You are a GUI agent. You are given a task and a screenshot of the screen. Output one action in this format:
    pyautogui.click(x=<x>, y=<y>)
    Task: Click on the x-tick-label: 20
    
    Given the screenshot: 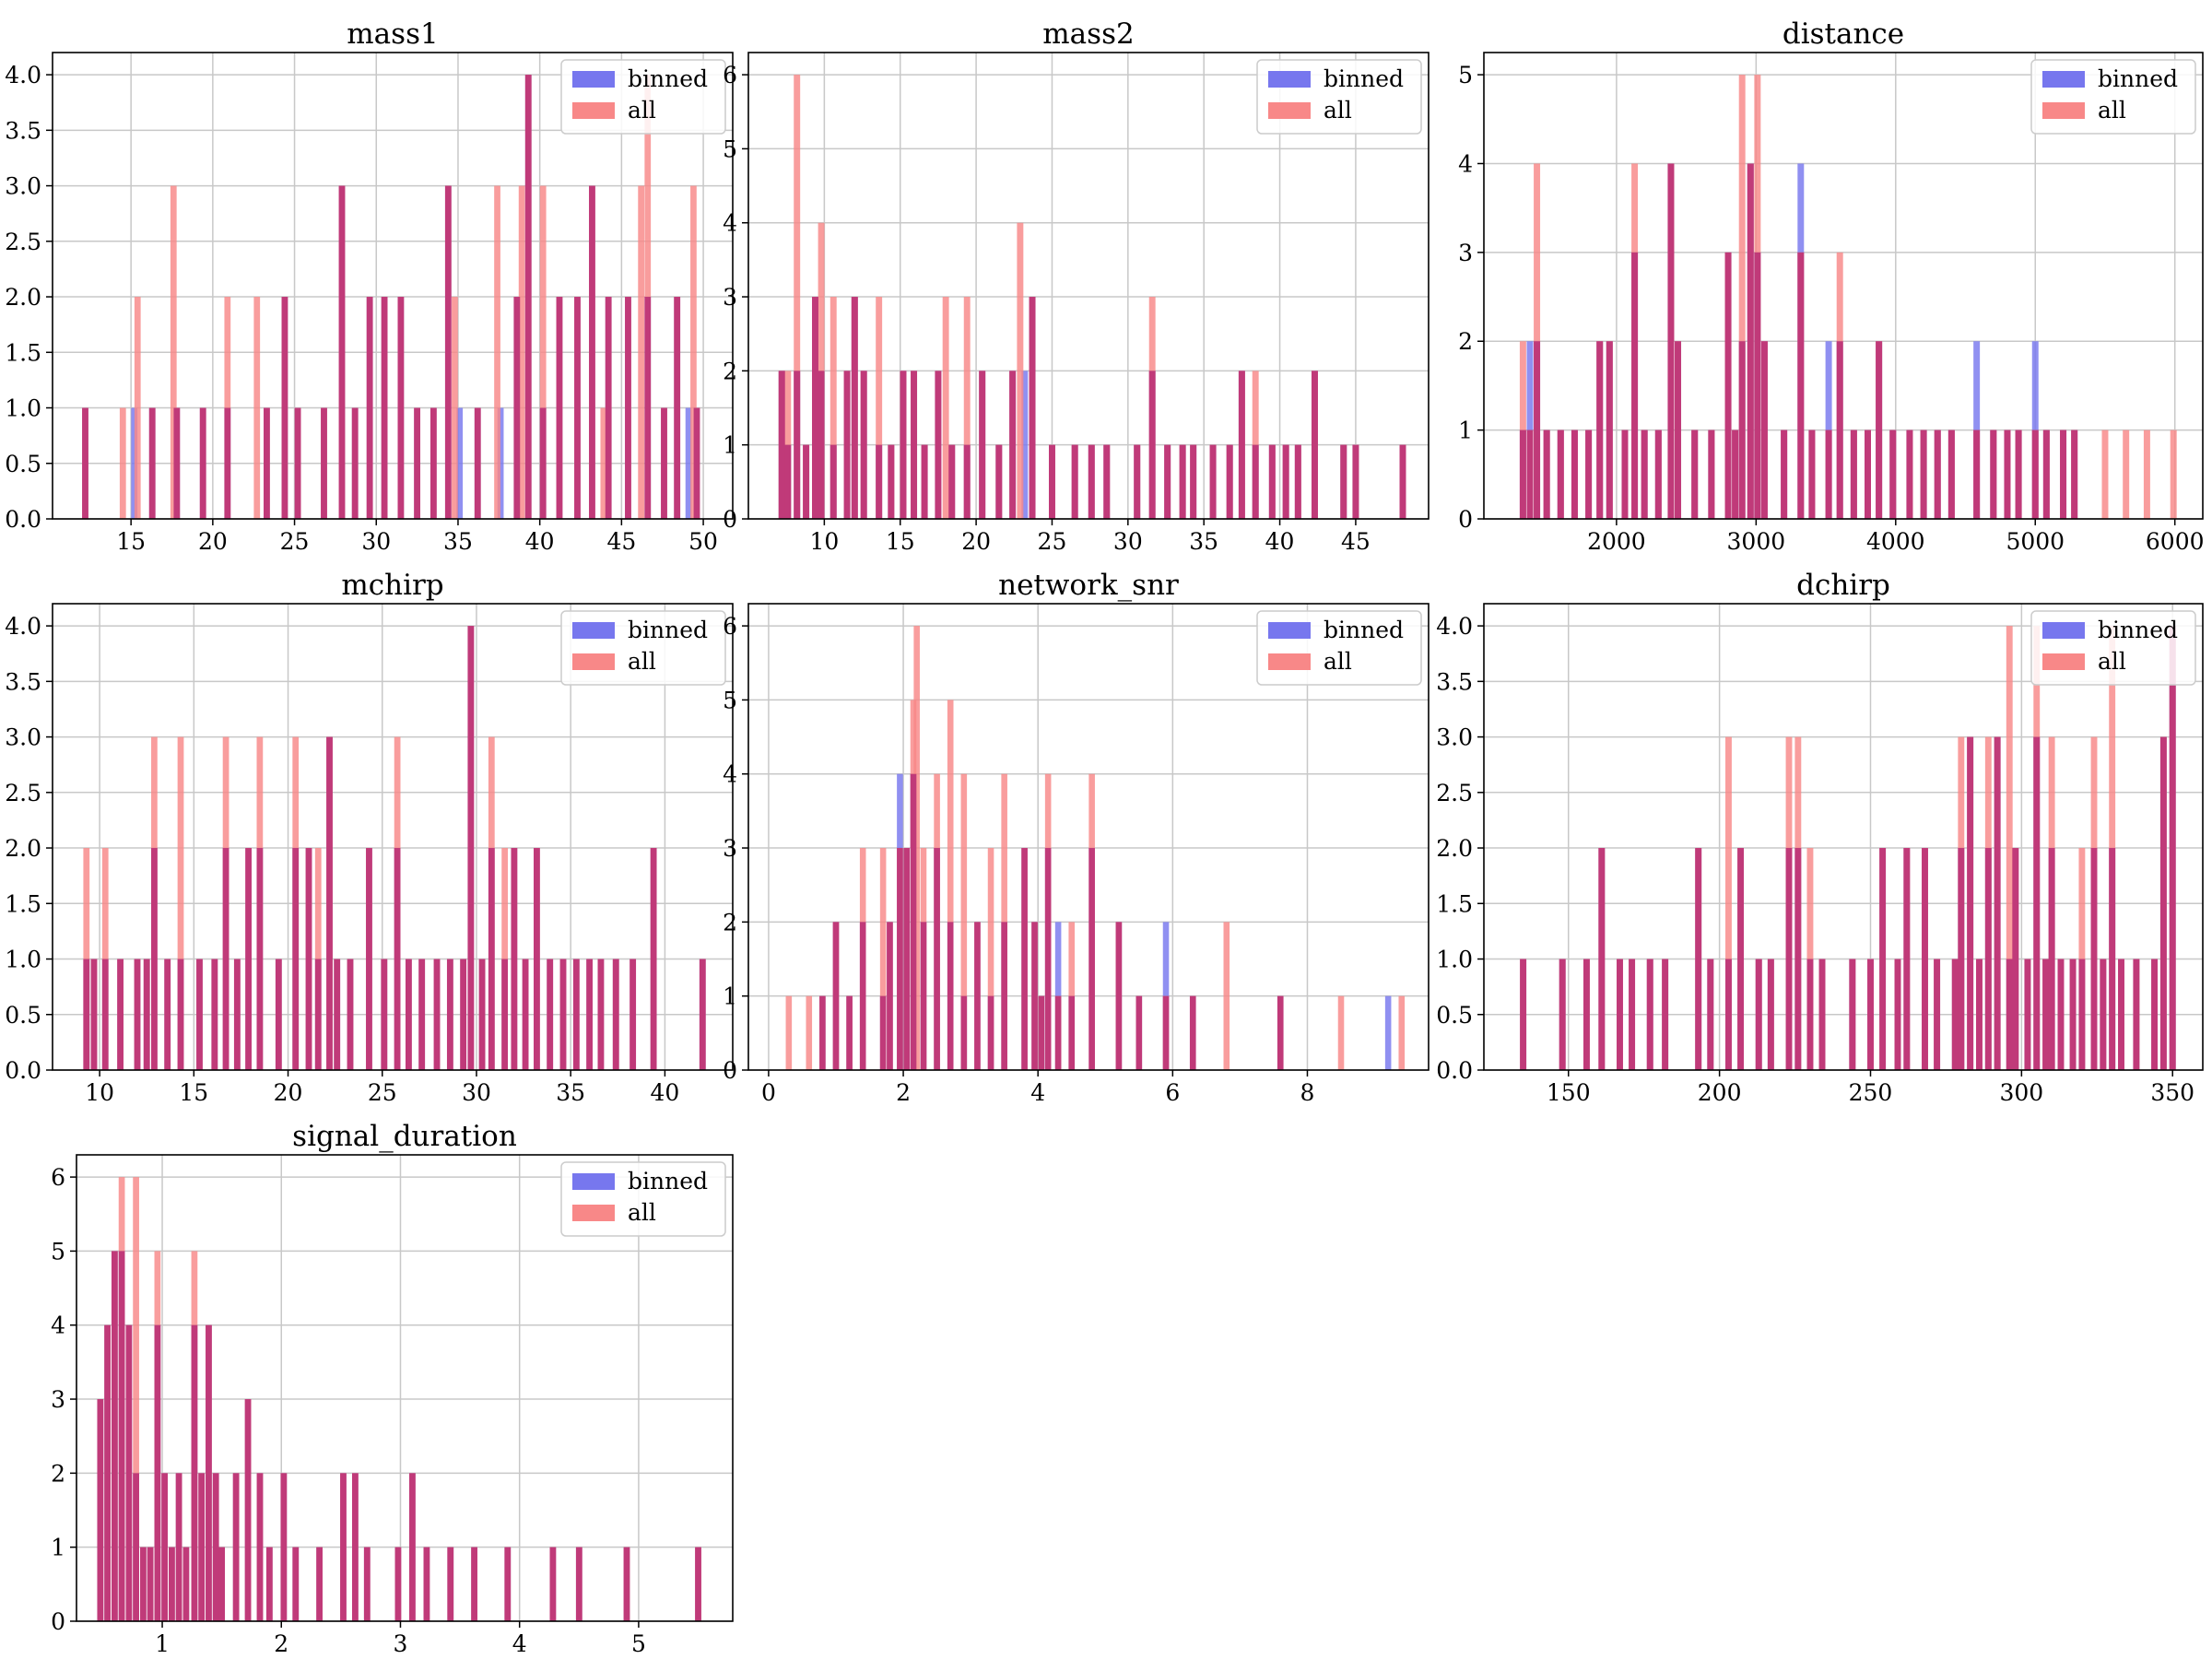 What is the action you would take?
    pyautogui.click(x=976, y=541)
    